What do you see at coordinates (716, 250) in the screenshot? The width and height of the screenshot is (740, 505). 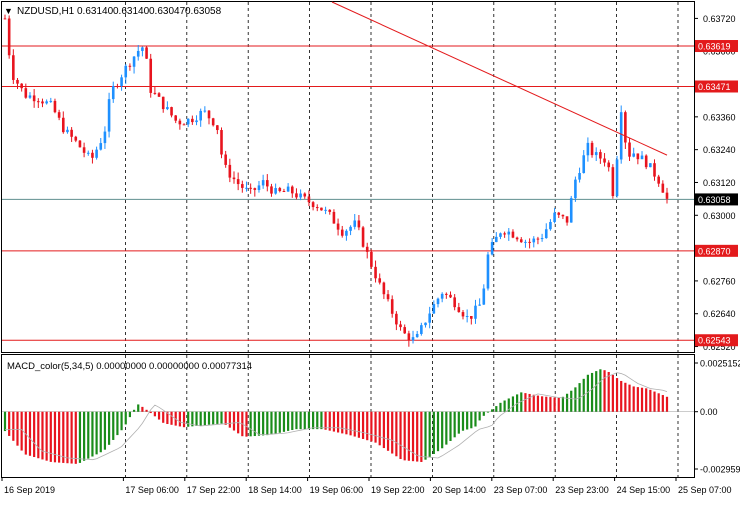 I see `price-label-box` at bounding box center [716, 250].